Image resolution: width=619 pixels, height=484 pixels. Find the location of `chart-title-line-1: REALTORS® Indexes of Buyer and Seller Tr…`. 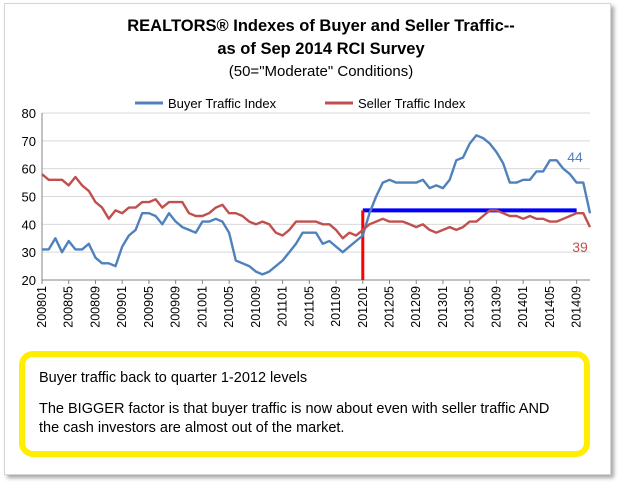

chart-title-line-1: REALTORS® Indexes of Buyer and Seller Tr… is located at coordinates (320, 26).